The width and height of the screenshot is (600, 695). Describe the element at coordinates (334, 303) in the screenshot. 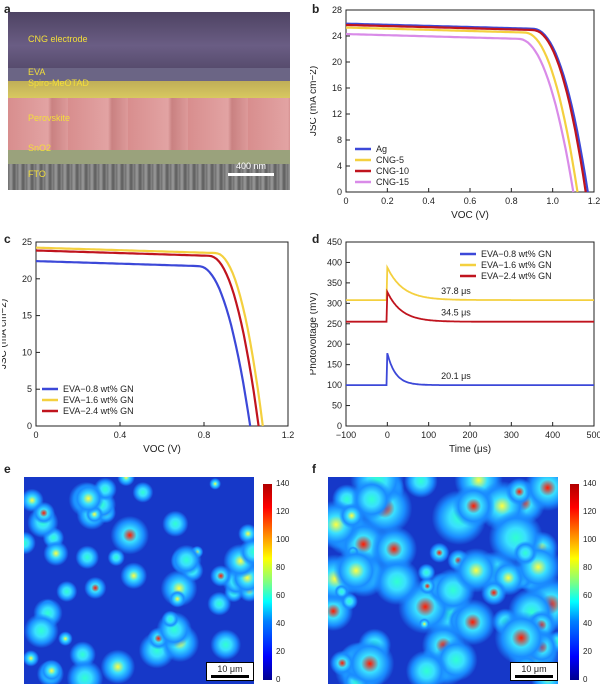

I see `y-tick-label: 300` at that location.